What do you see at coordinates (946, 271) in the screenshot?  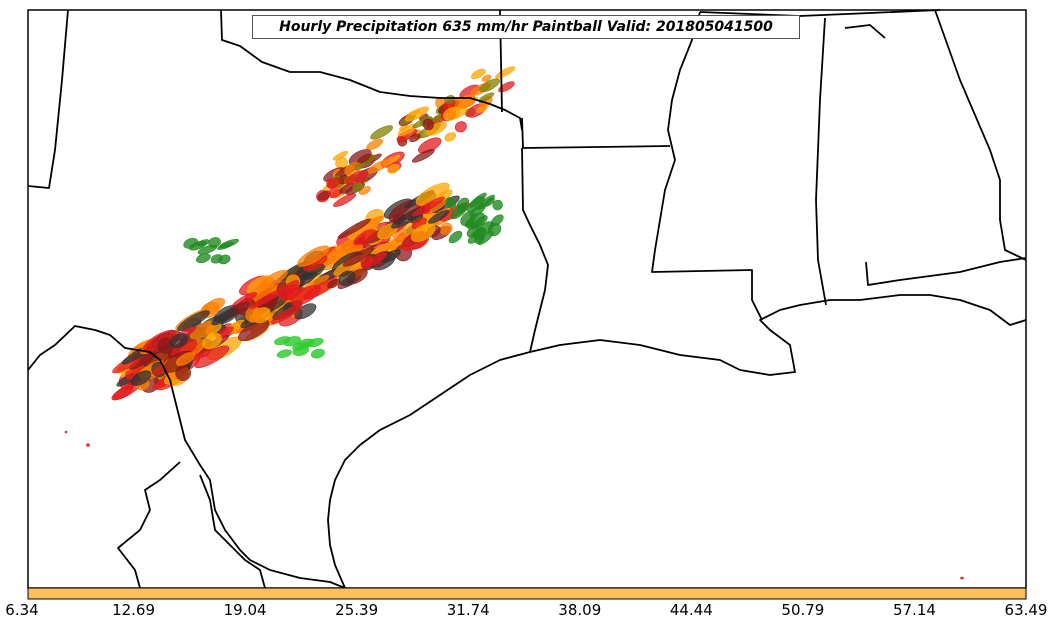 I see `al-fl-border` at bounding box center [946, 271].